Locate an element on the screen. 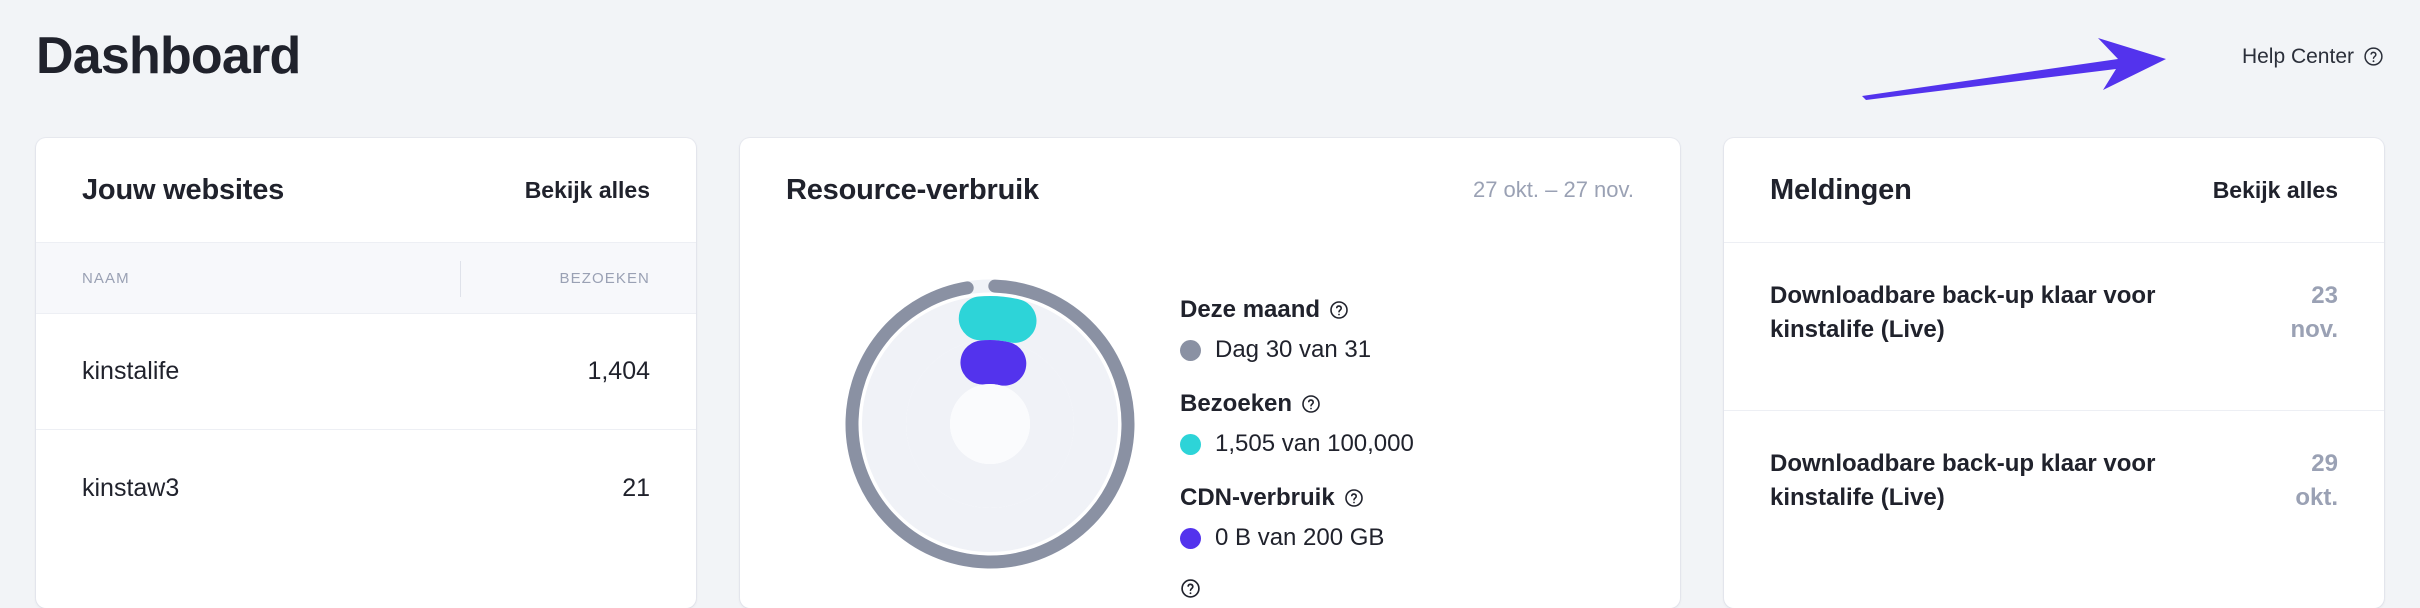 The height and width of the screenshot is (608, 2420). legend-title-text: Deze maand is located at coordinates (1250, 309).